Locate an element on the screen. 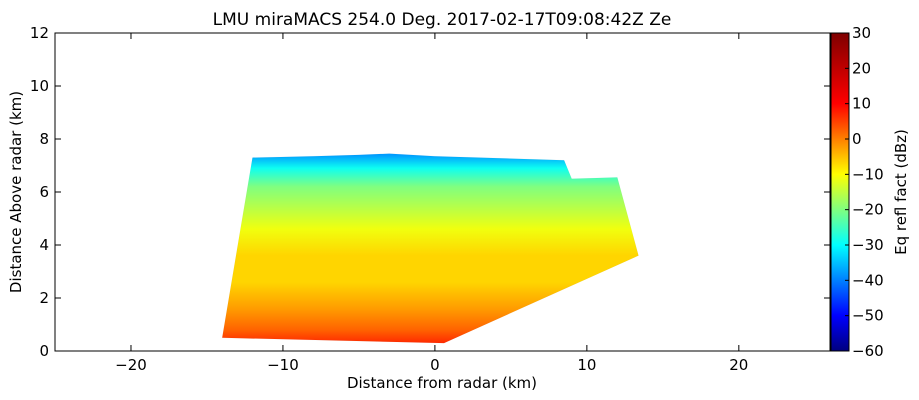 The image size is (919, 400). y-tick-label: 12 is located at coordinates (39, 33).